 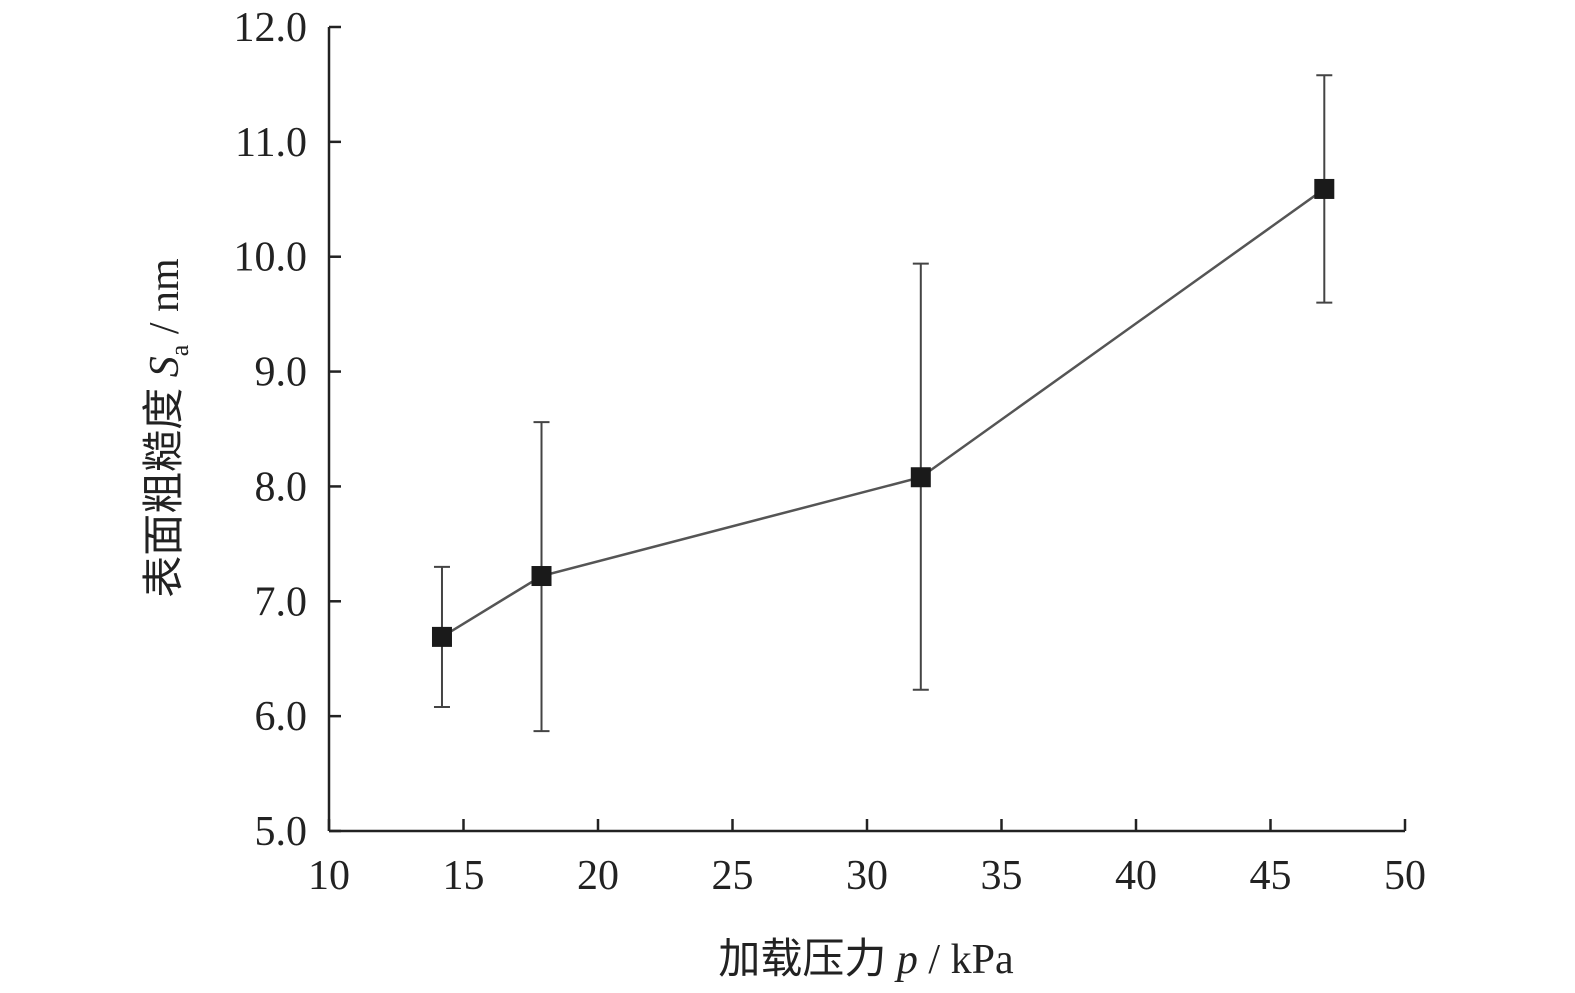 What do you see at coordinates (271, 28) in the screenshot?
I see `y-tick-label: 12.0` at bounding box center [271, 28].